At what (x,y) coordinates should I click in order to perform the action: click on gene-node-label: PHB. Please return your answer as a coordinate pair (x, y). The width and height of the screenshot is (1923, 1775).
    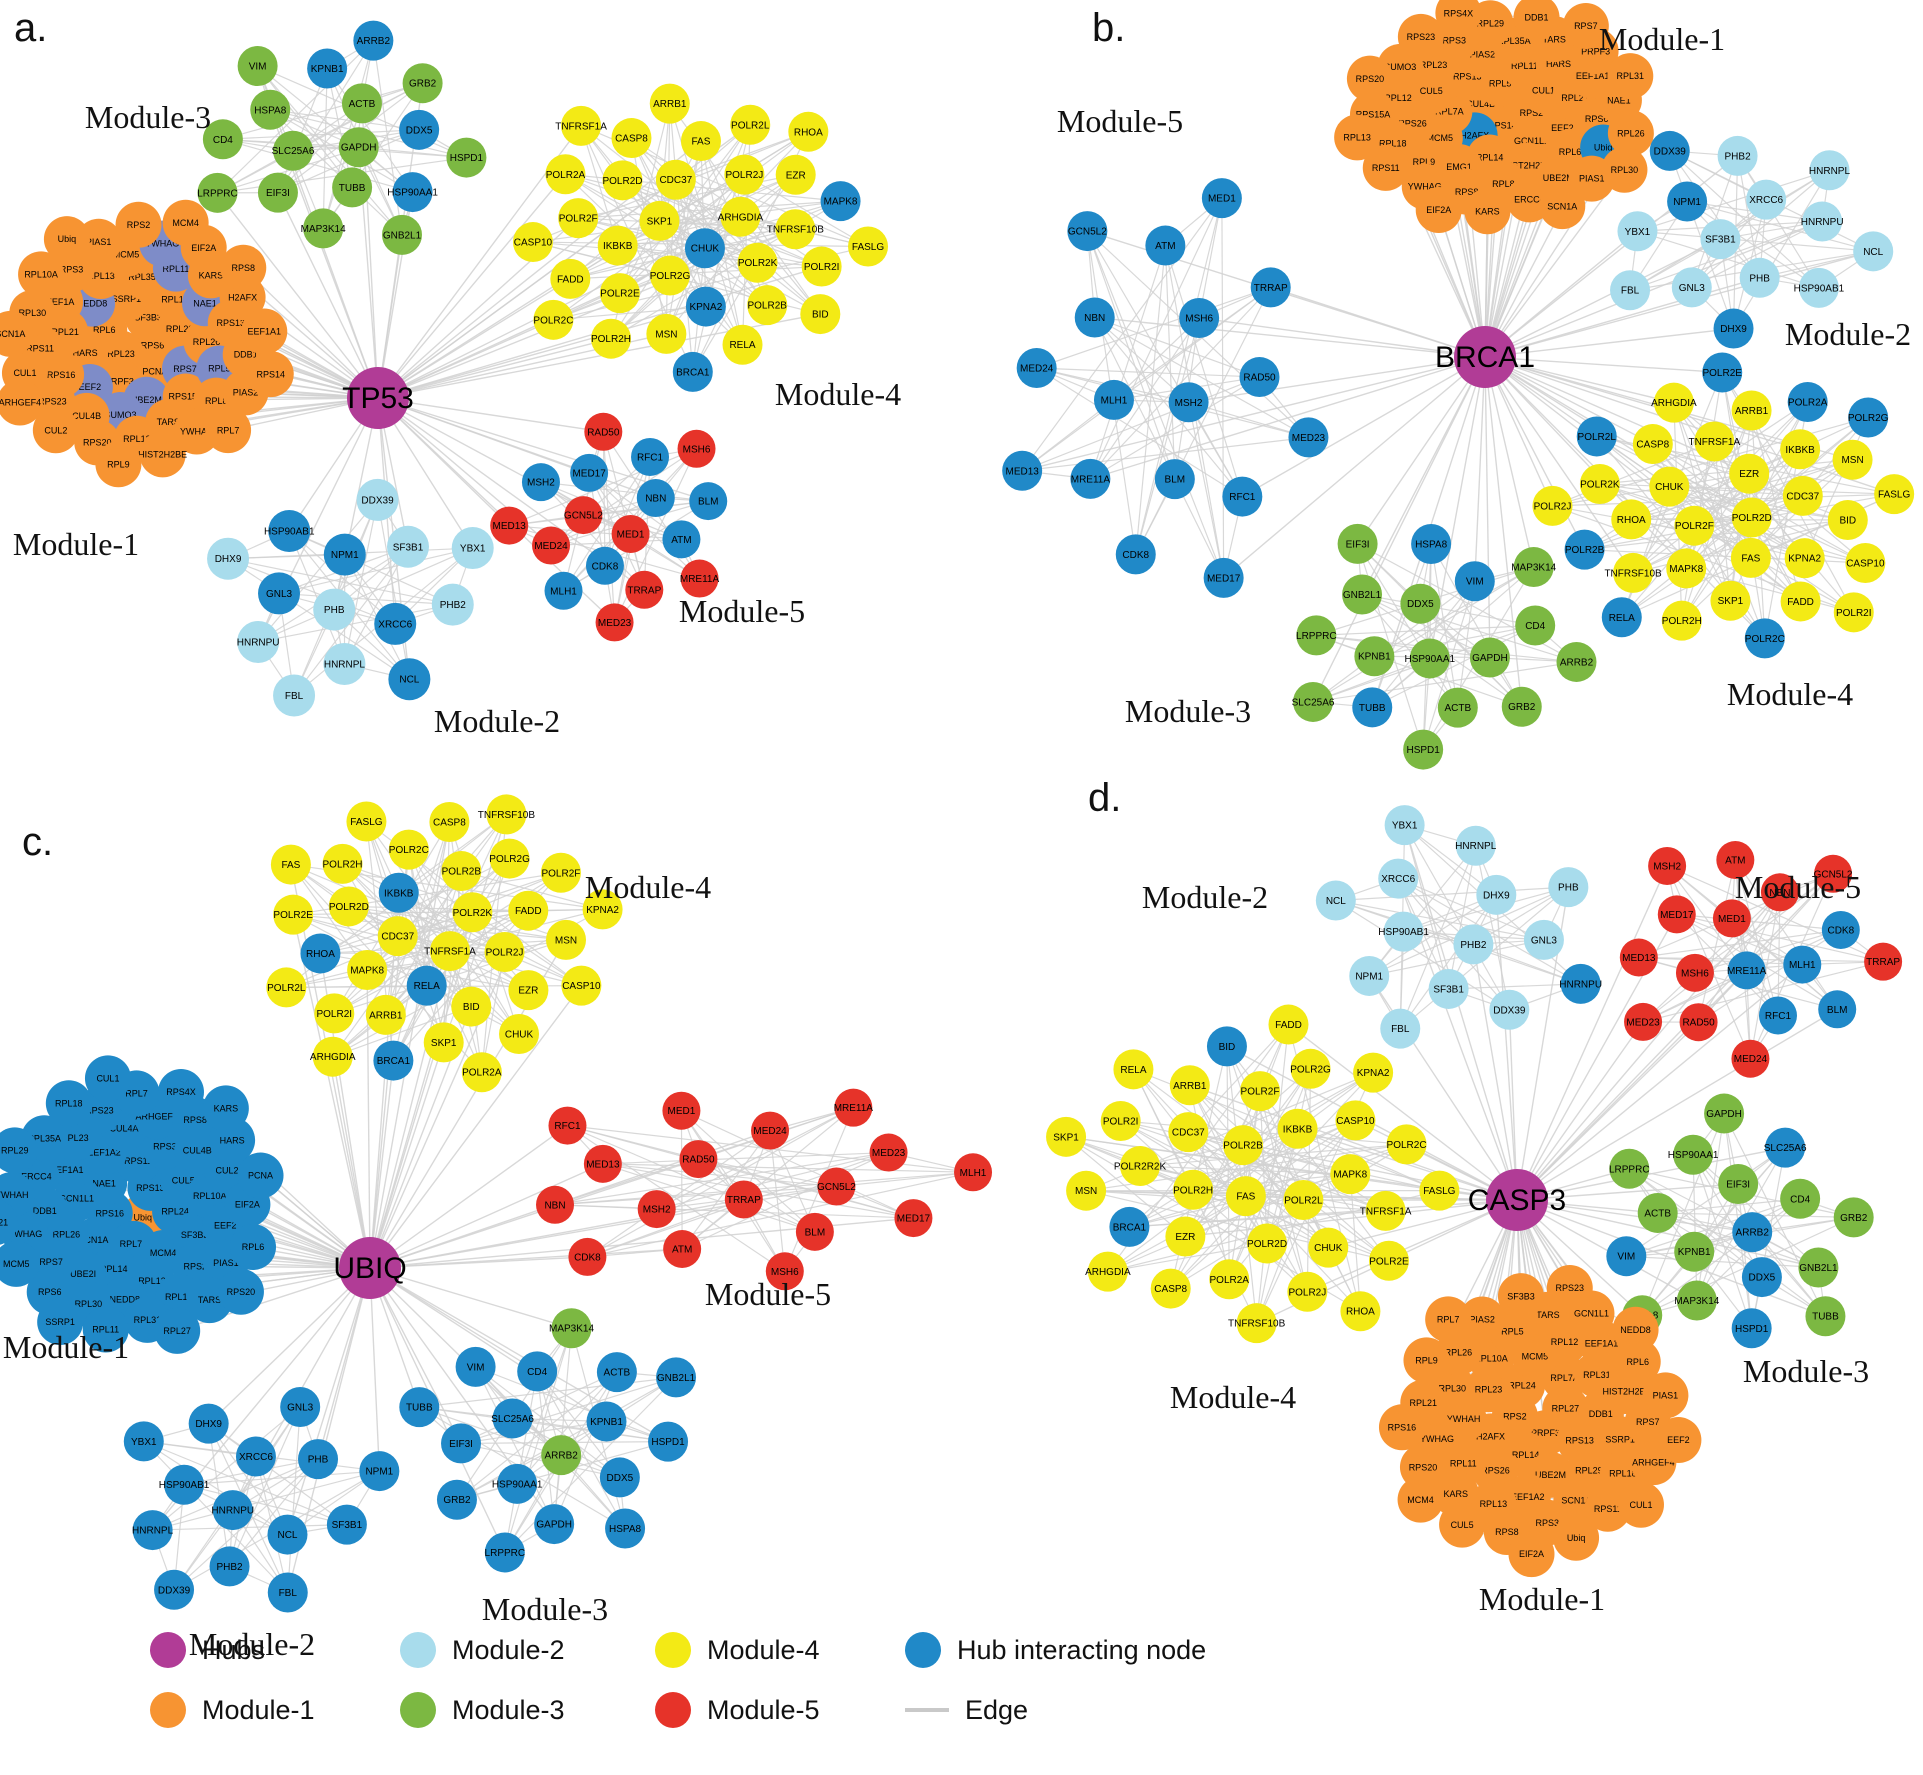
    Looking at the image, I should click on (1759, 278).